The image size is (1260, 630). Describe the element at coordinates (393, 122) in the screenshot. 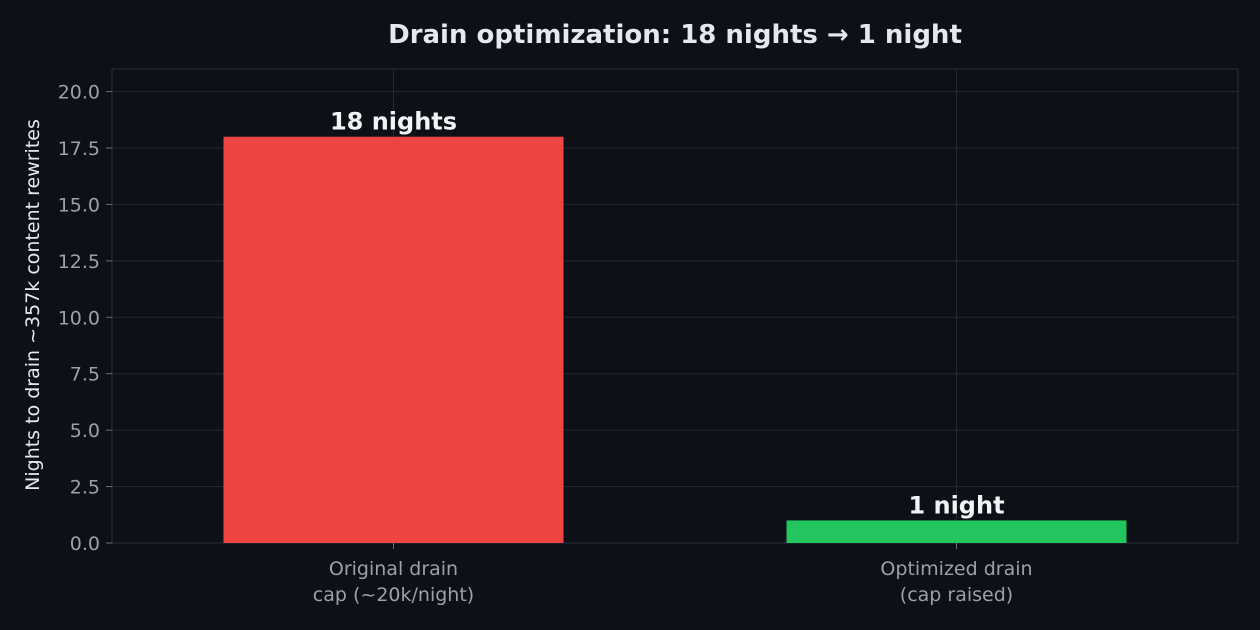

I see `bar-value-label: 18 nights` at that location.